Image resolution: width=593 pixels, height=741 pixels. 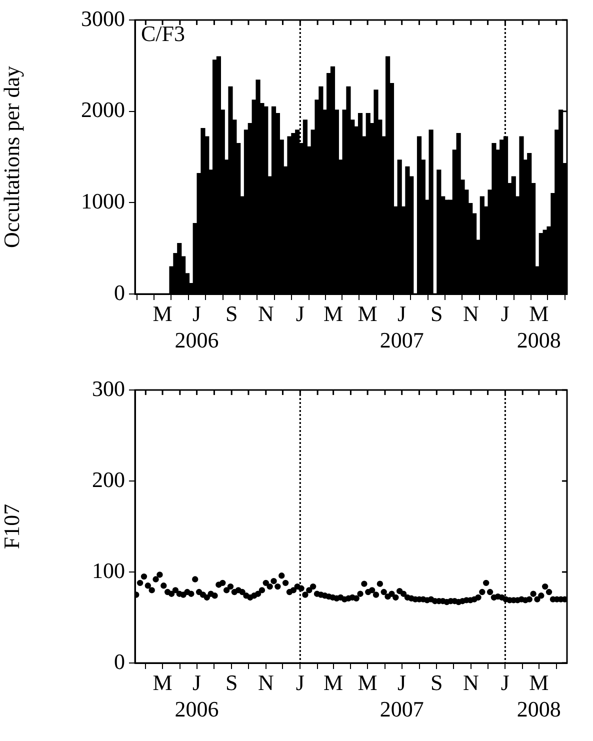 I want to click on y-tick-label: 3000, so click(x=103, y=18).